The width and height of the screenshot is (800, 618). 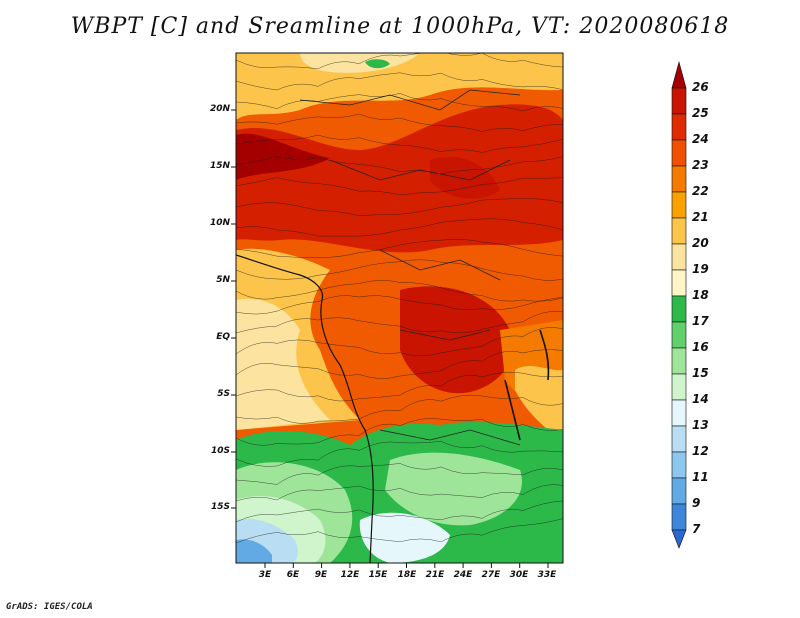 I want to click on colorbar-bottom-arrow, so click(x=679, y=539).